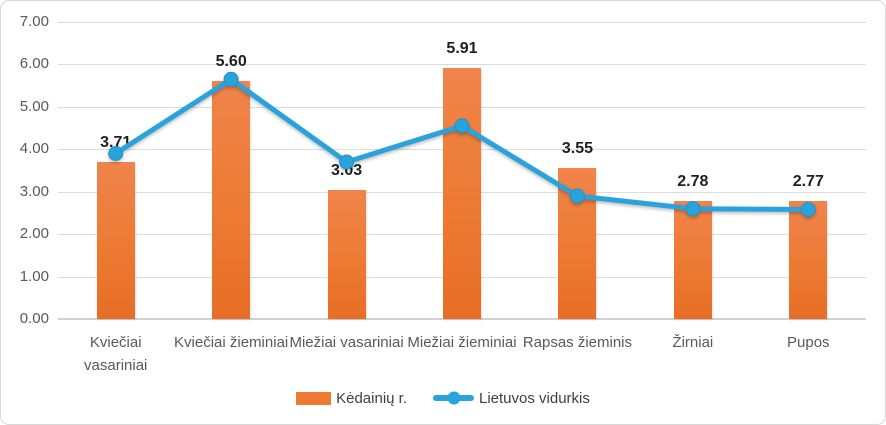 This screenshot has height=425, width=886. Describe the element at coordinates (34, 106) in the screenshot. I see `y-axis-tick-label: 5.00` at that location.